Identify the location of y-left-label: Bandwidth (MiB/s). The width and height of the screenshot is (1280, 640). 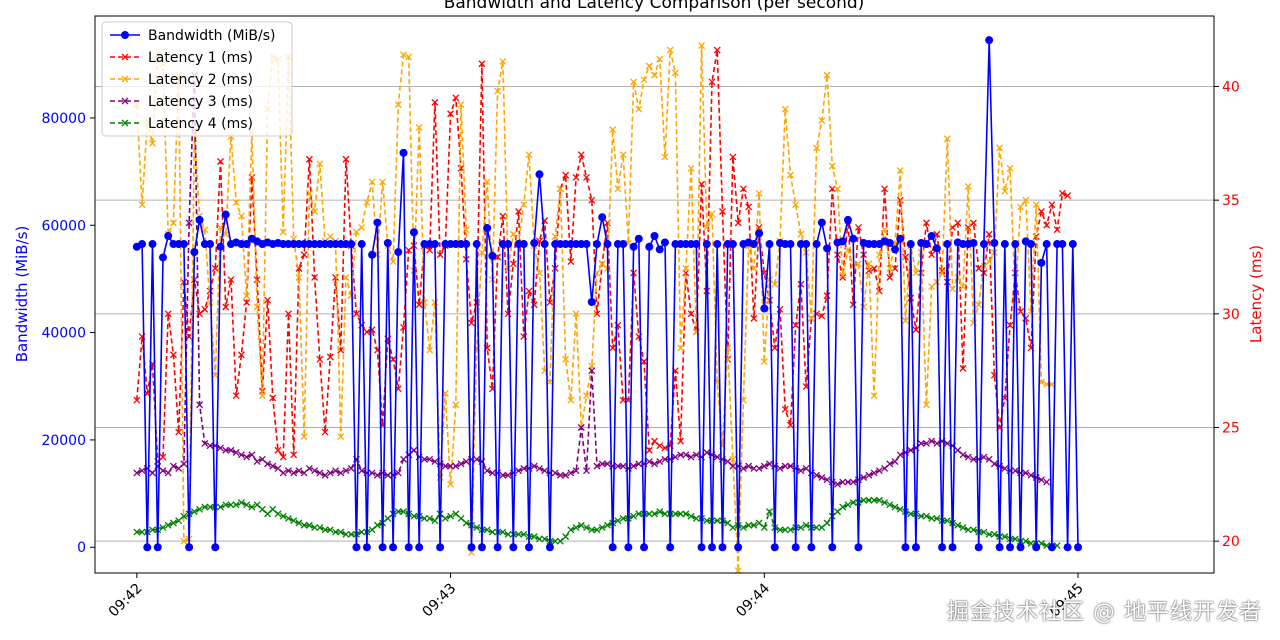
(22, 294).